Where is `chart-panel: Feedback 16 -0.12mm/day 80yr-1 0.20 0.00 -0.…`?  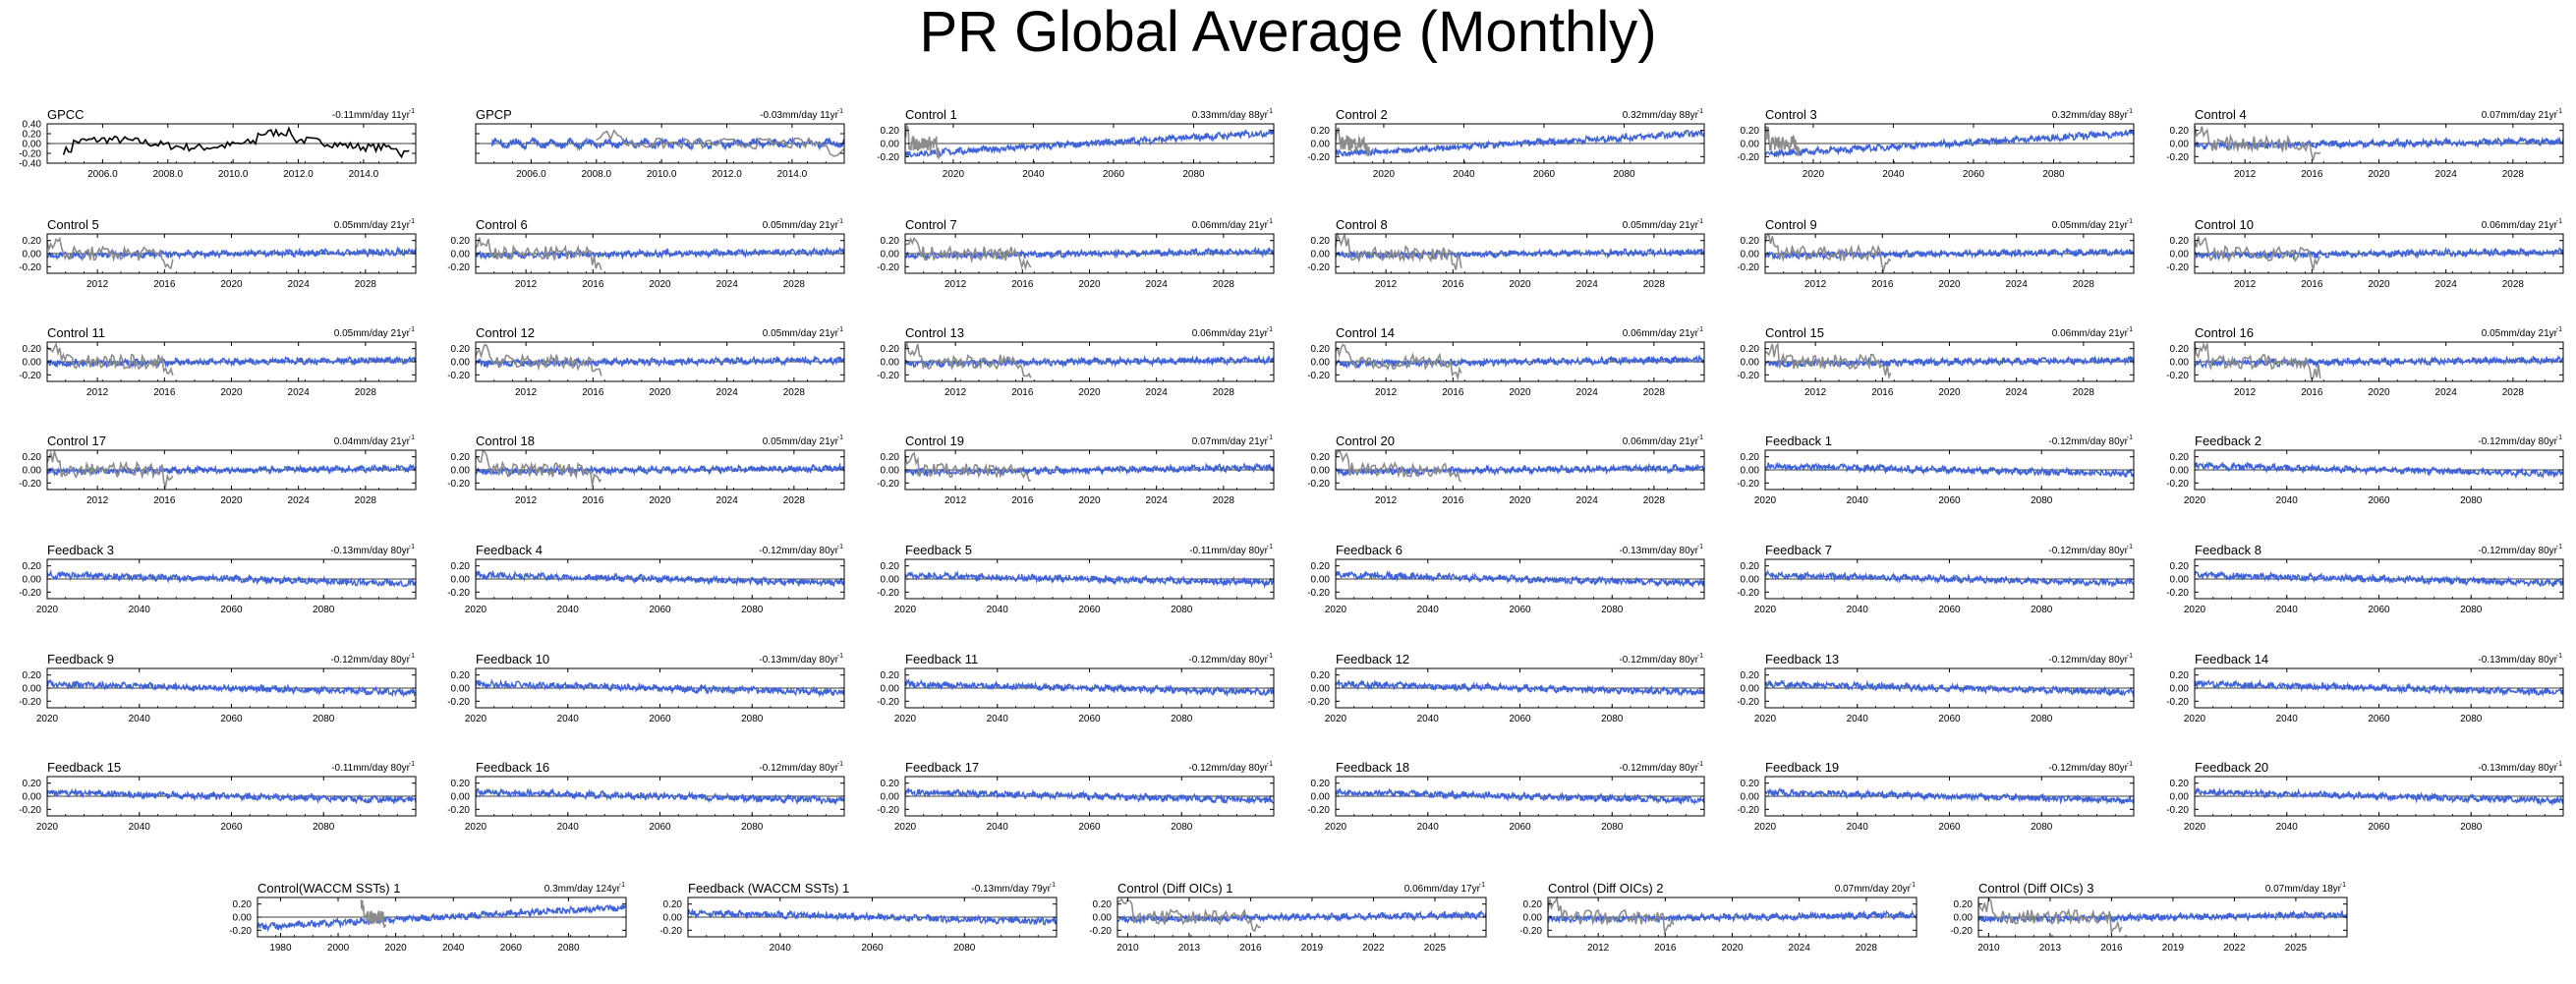
chart-panel: Feedback 16 -0.12mm/day 80yr-1 0.20 0.00 -0.… is located at coordinates (646, 797).